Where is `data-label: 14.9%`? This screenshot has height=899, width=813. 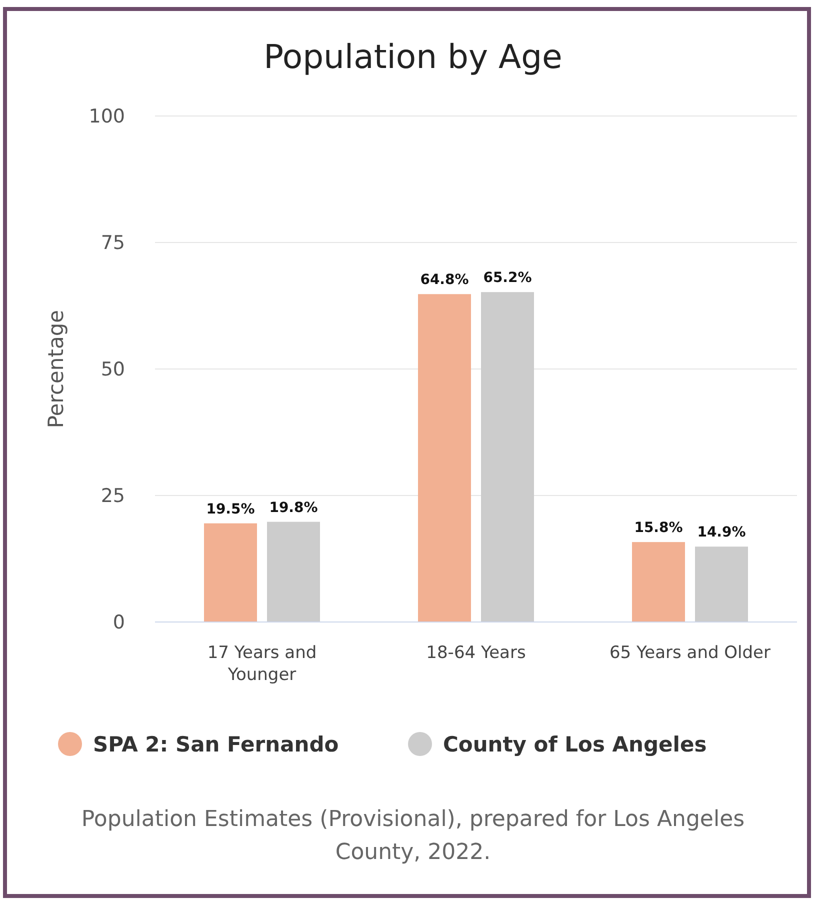
data-label: 14.9% is located at coordinates (721, 532).